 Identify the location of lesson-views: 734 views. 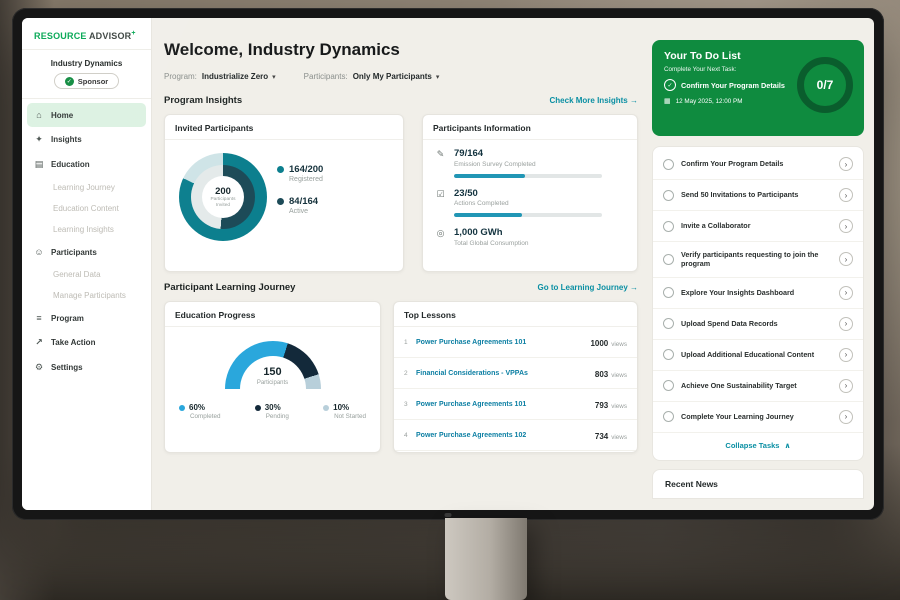
(611, 435).